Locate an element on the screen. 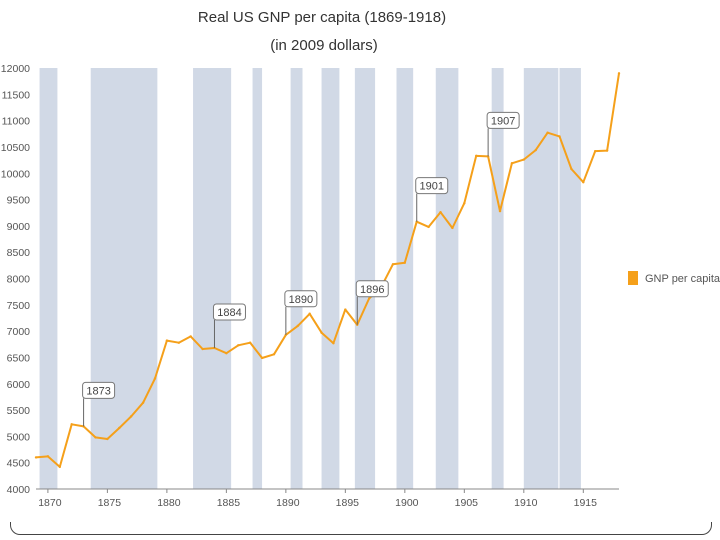 The height and width of the screenshot is (540, 720). x-tick-label-1890: 1890 is located at coordinates (288, 503).